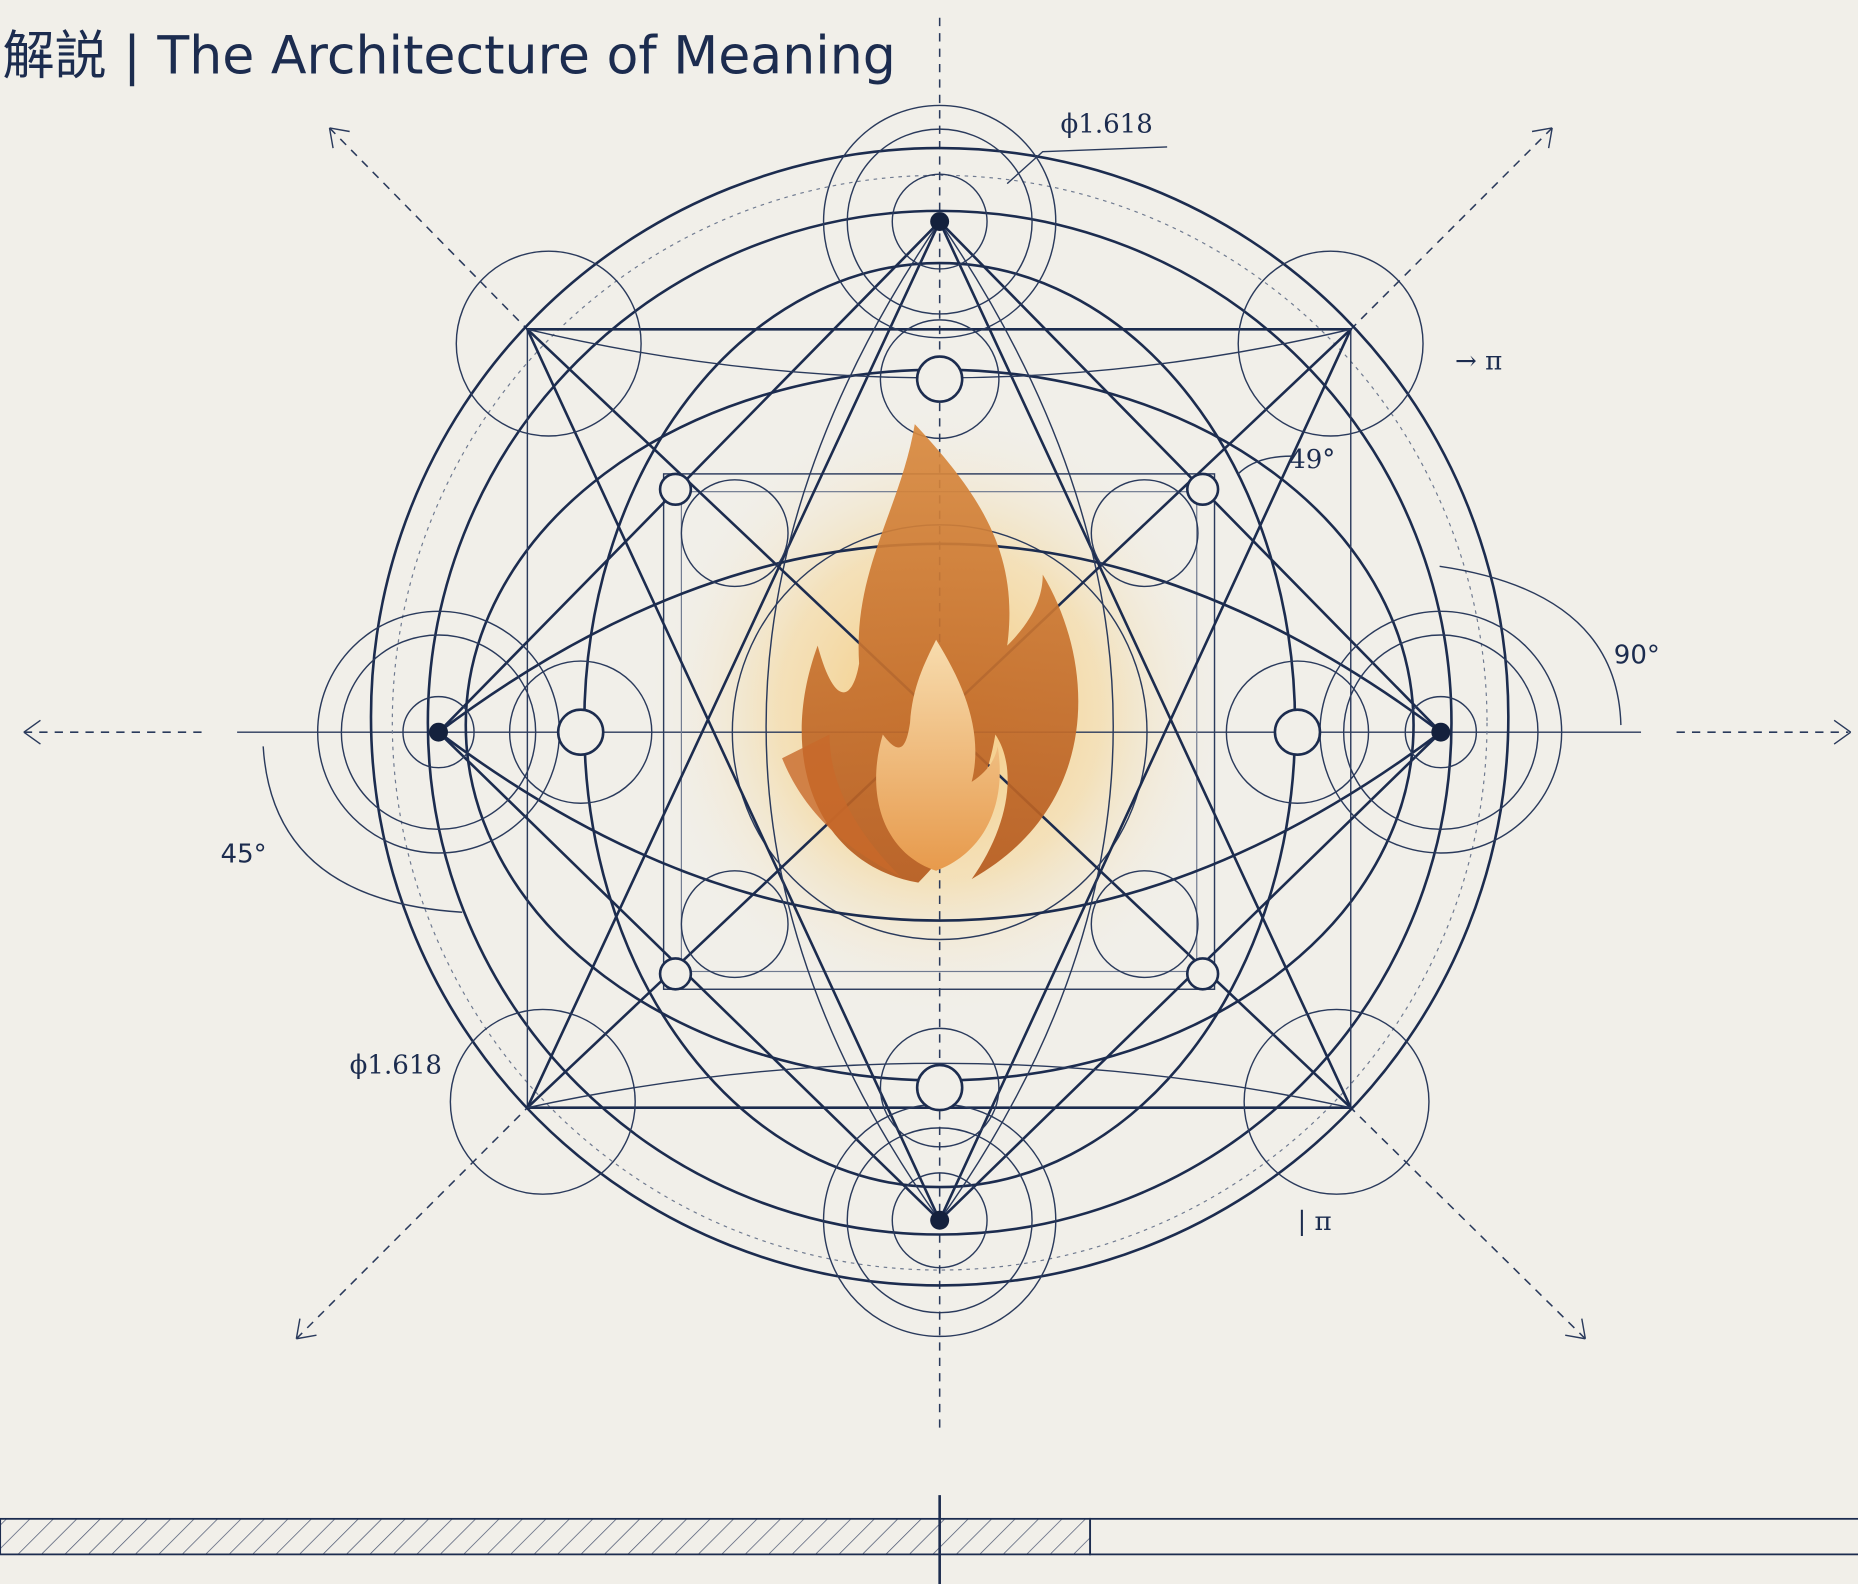  What do you see at coordinates (1478, 362) in the screenshot?
I see `pi-label: → π` at bounding box center [1478, 362].